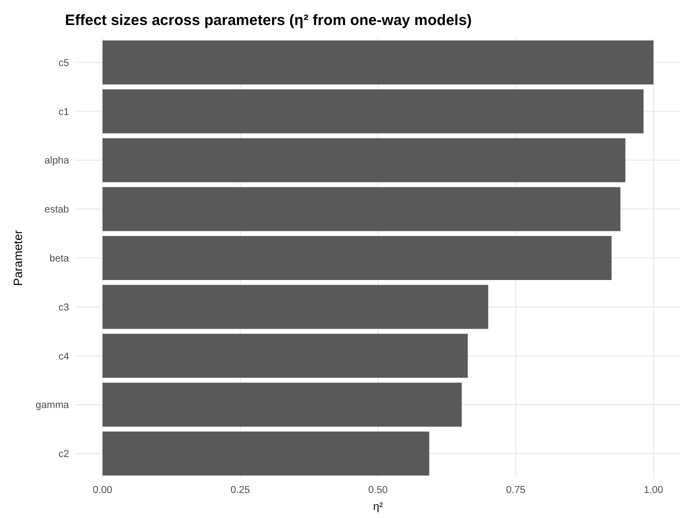  Describe the element at coordinates (378, 490) in the screenshot. I see `x-tick-label: 0.50` at that location.